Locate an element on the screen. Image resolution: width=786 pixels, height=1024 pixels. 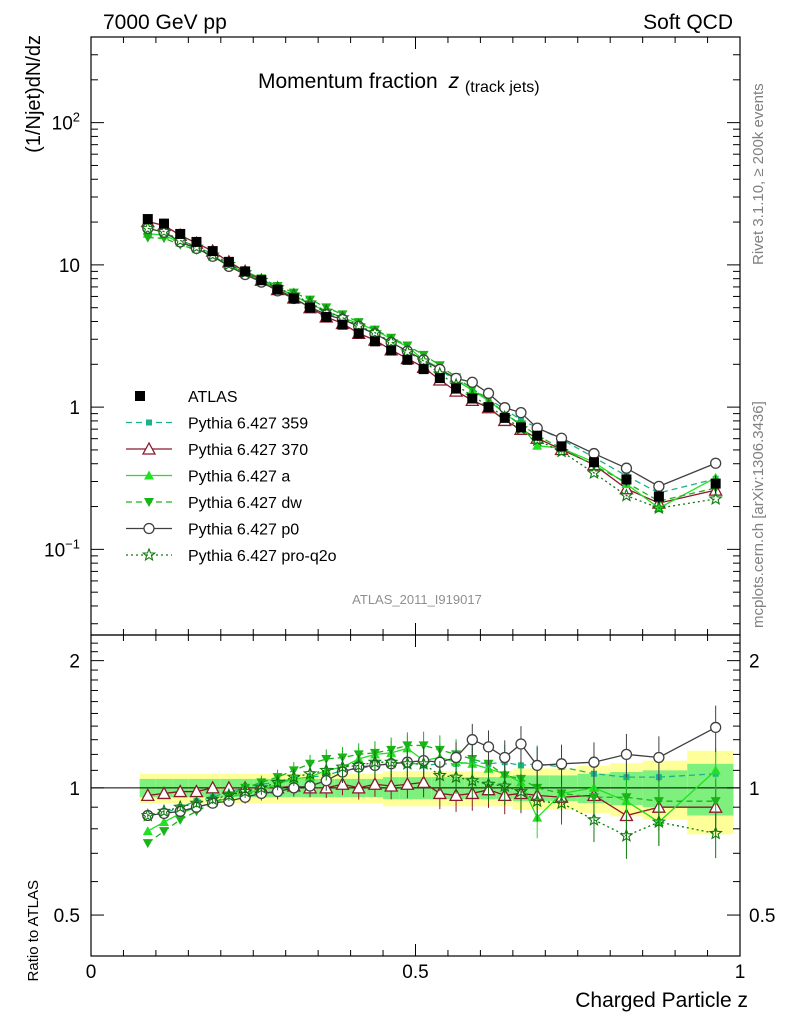
y-tick-label: 102 is located at coordinates (66, 122).